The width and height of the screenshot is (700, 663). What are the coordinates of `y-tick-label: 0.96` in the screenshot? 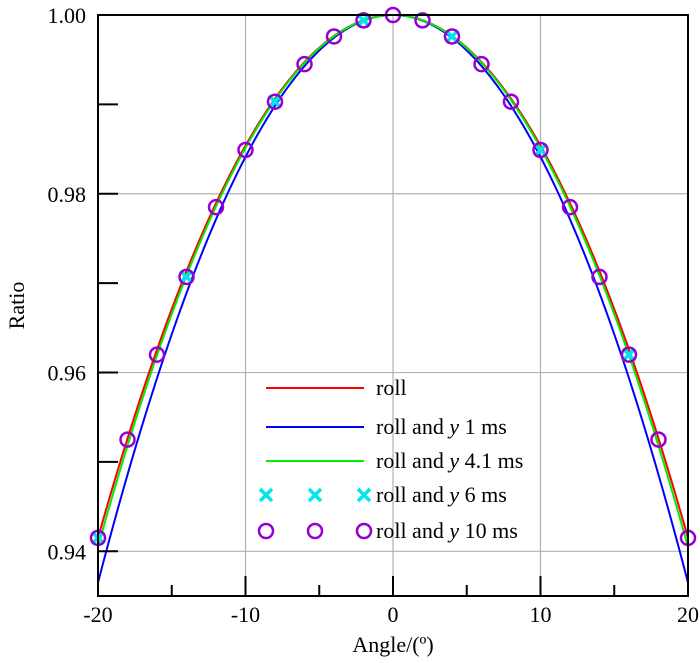 It's located at (67, 373).